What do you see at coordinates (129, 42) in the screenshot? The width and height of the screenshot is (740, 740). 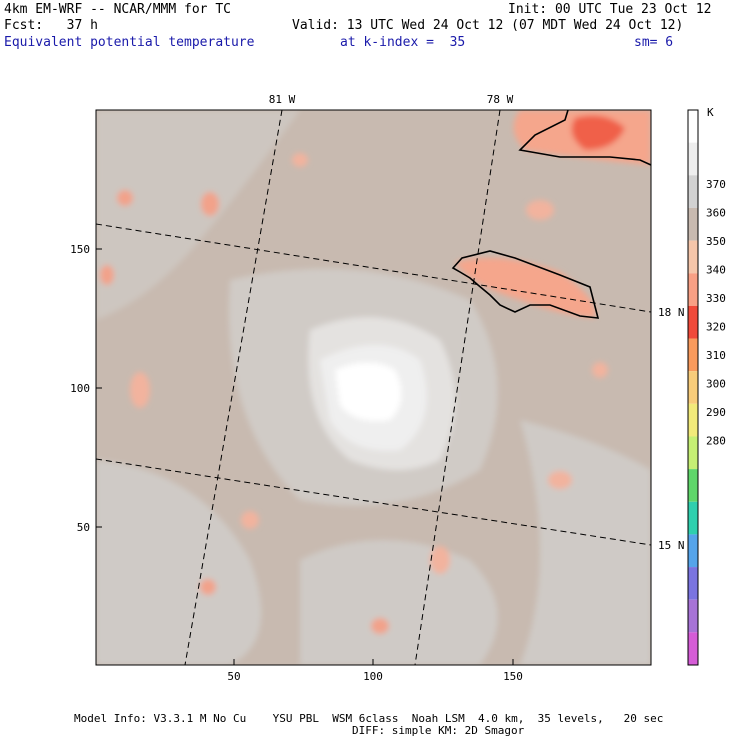 I see `field-name: Equivalent potential temperature` at bounding box center [129, 42].